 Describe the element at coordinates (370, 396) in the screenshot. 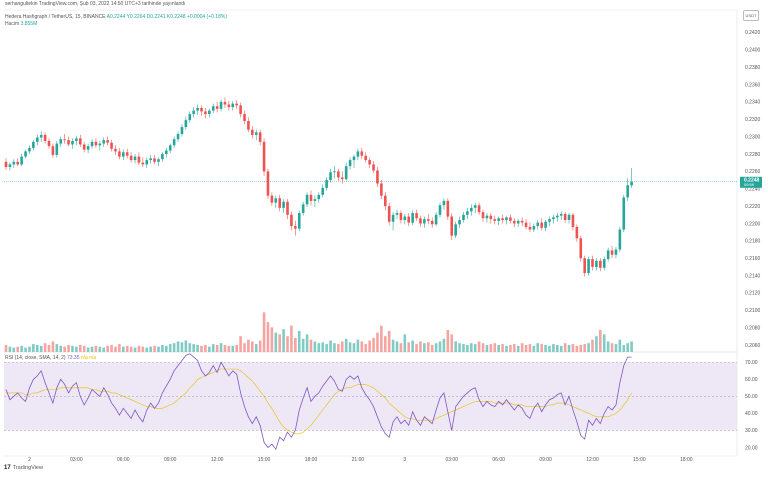

I see `rsi-band` at that location.